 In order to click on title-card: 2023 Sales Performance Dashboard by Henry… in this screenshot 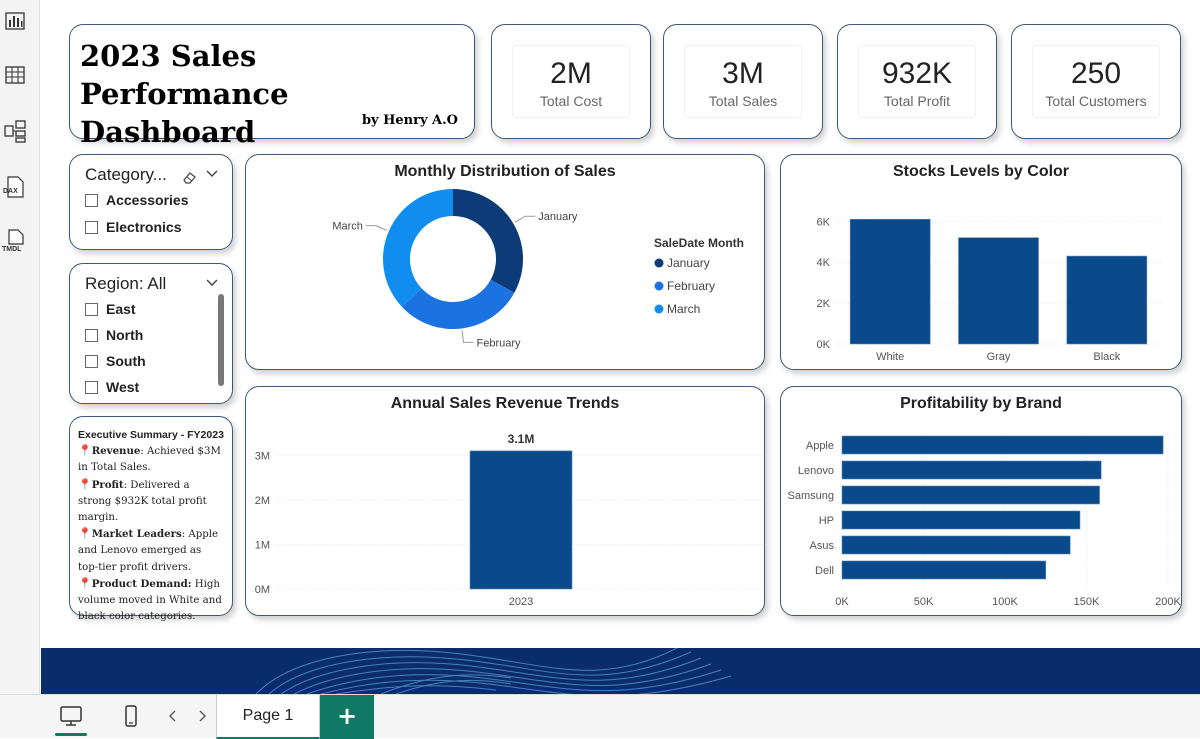, I will do `click(272, 86)`.